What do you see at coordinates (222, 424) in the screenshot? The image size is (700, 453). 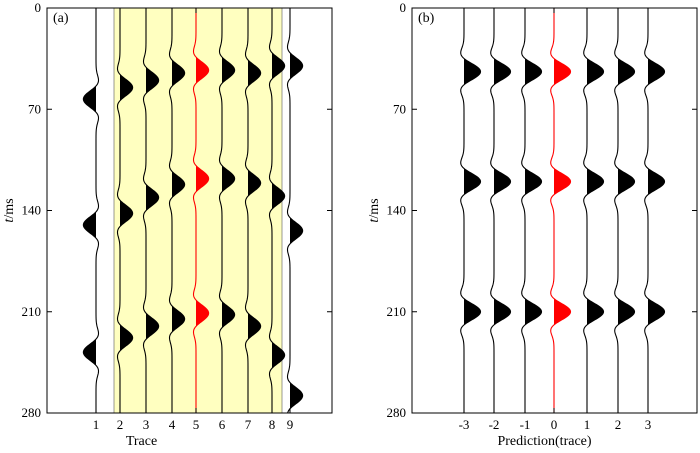 I see `x-tick-label-6: 6` at bounding box center [222, 424].